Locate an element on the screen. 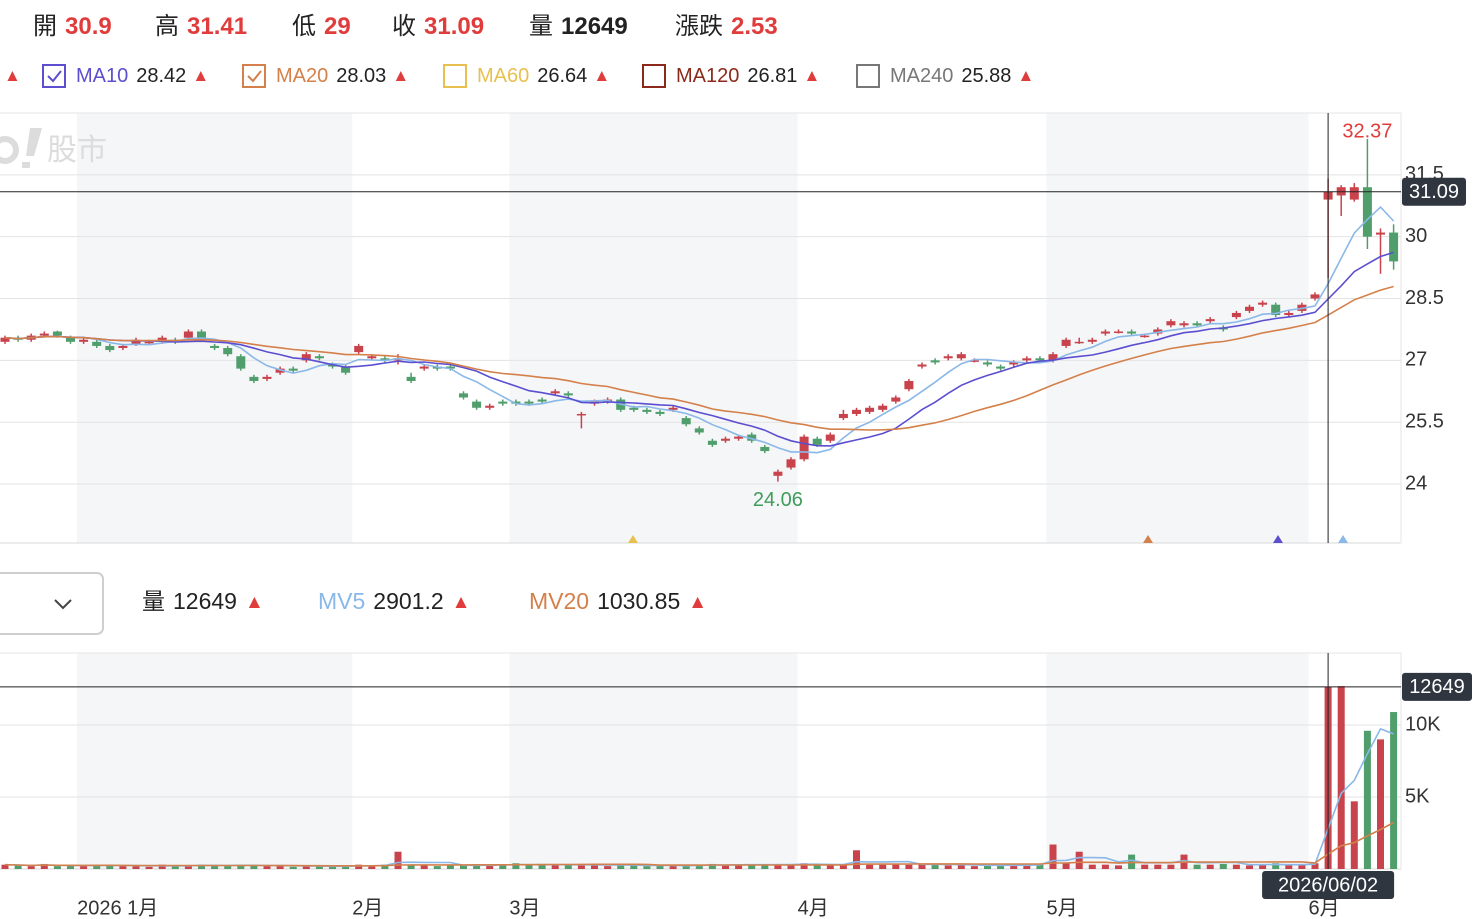  legend-name: MA60 is located at coordinates (503, 76).